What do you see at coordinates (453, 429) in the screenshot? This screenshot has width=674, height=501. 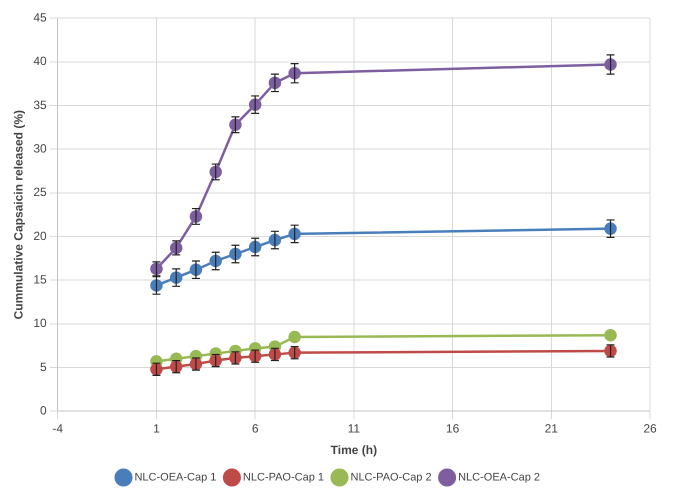 I see `x-tick-label: 16` at bounding box center [453, 429].